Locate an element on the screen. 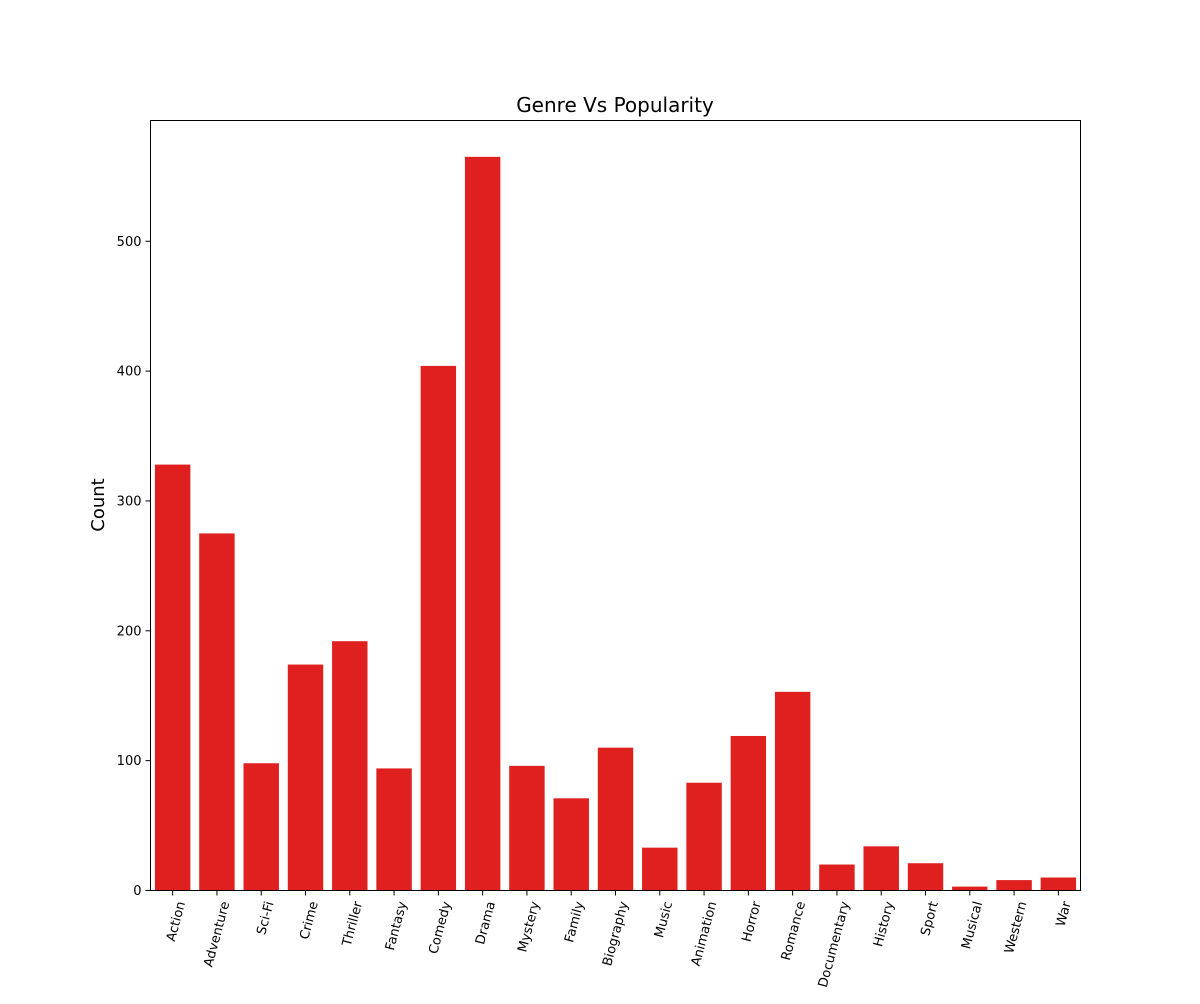  y-axis-label: Count is located at coordinates (98, 504).